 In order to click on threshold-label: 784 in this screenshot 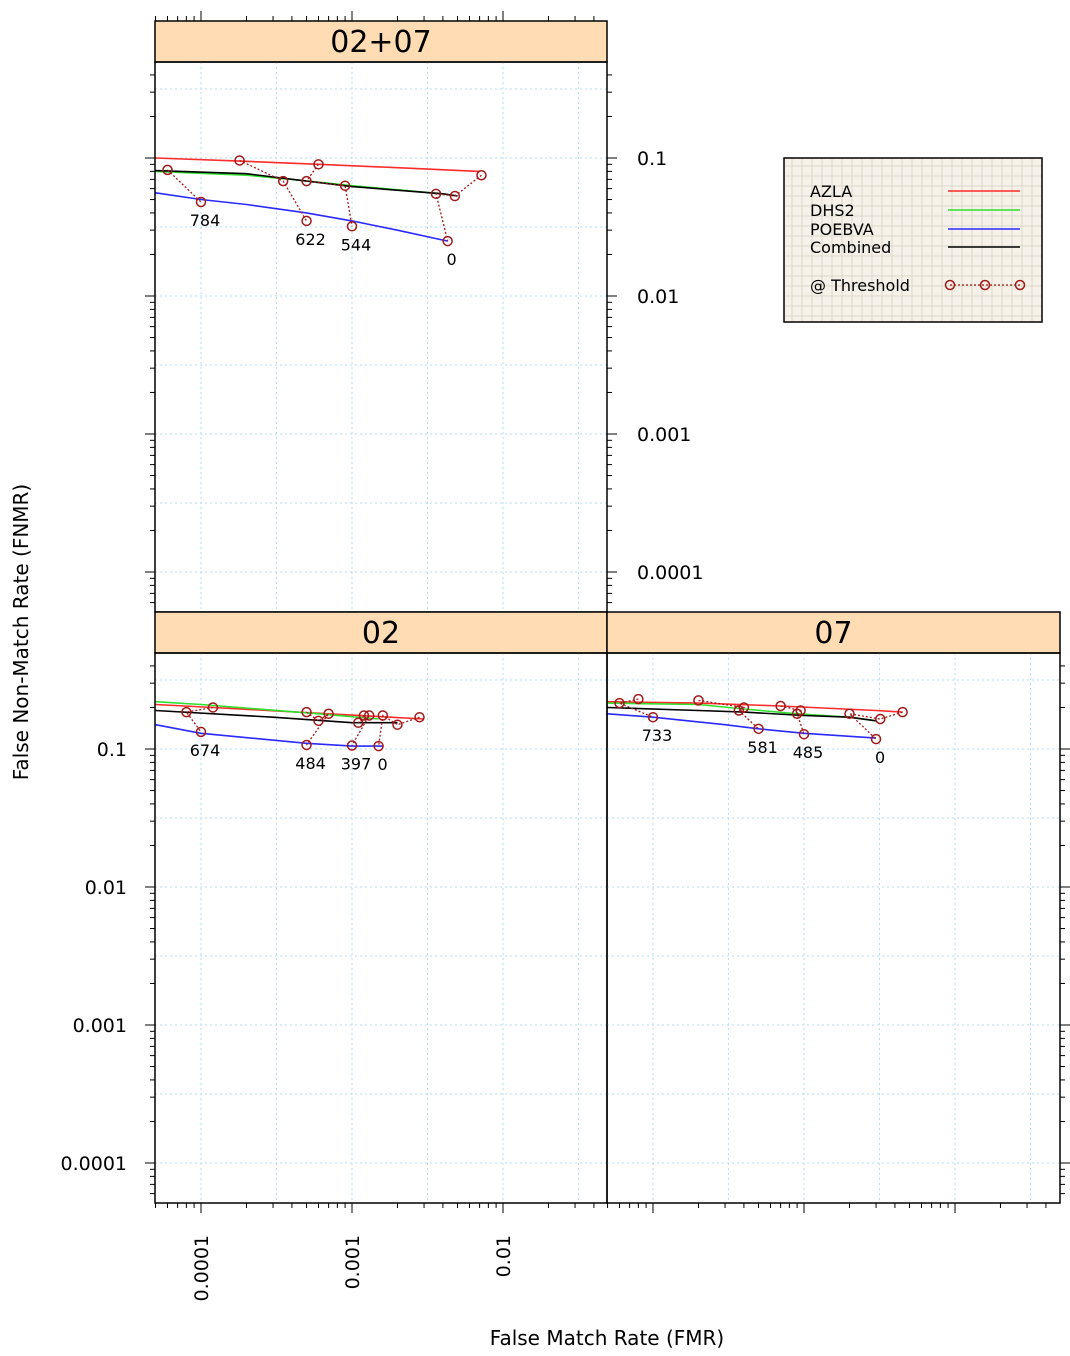, I will do `click(205, 220)`.